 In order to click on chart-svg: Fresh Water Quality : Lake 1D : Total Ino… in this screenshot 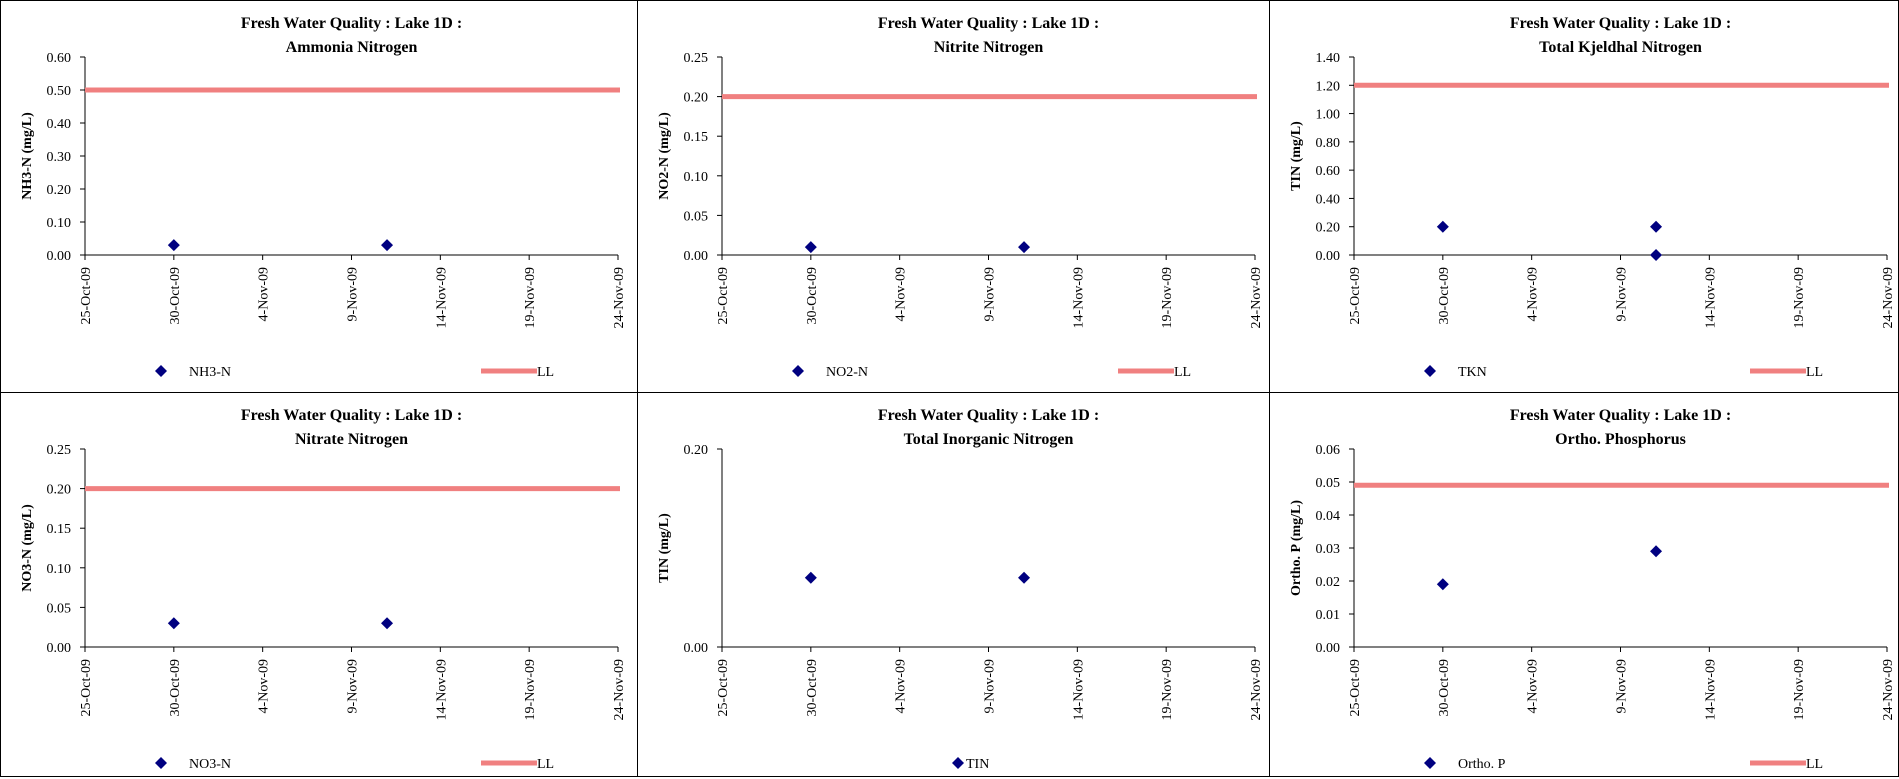, I will do `click(960, 589)`.